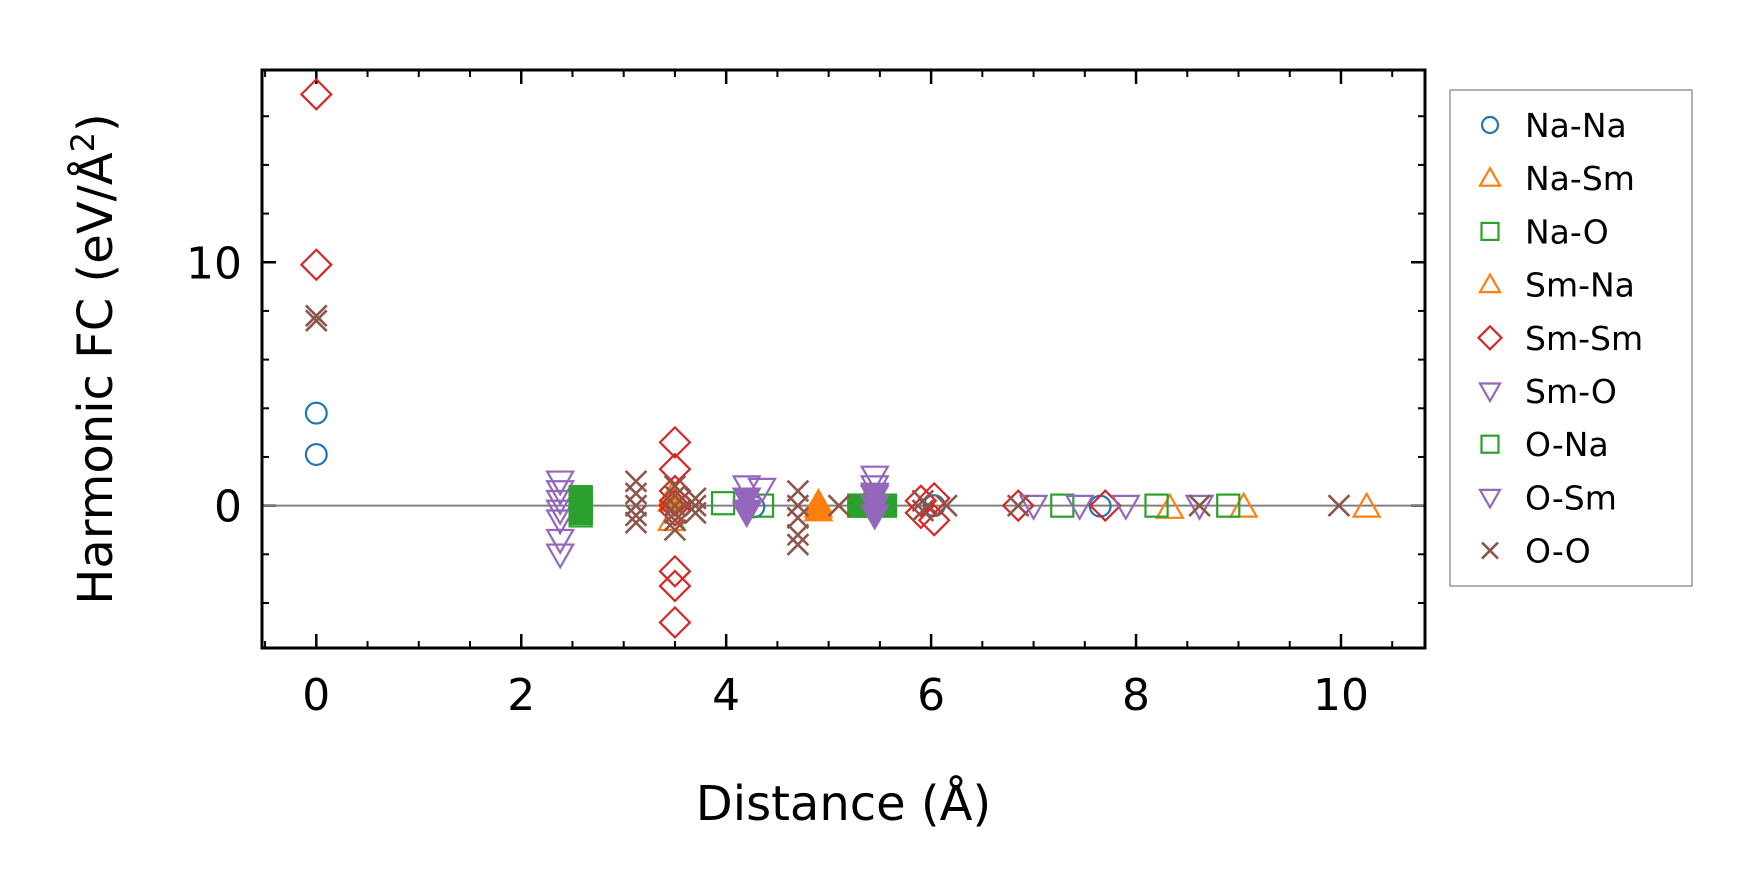  What do you see at coordinates (1576, 125) in the screenshot?
I see `legend-label: Na-Na` at bounding box center [1576, 125].